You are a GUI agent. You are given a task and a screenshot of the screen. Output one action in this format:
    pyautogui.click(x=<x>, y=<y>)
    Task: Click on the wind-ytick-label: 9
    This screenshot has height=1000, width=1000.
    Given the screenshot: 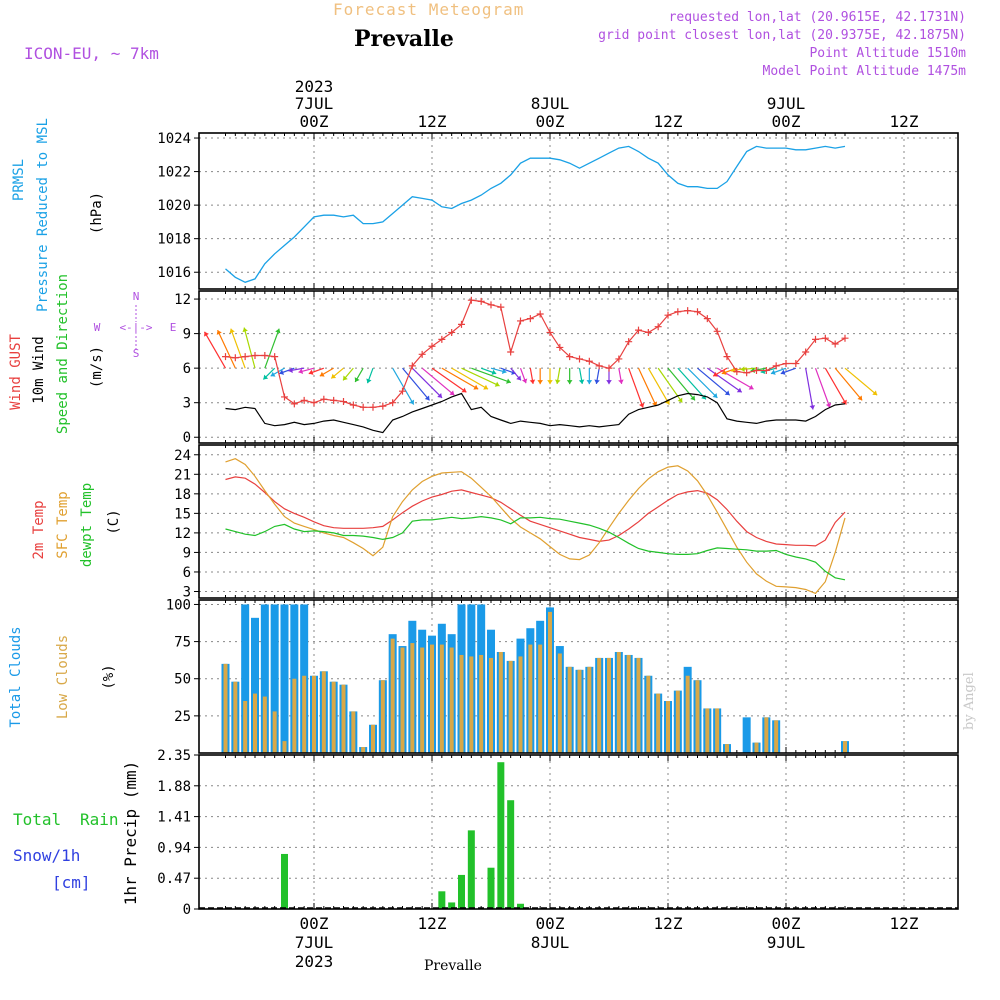 What is the action you would take?
    pyautogui.click(x=187, y=335)
    